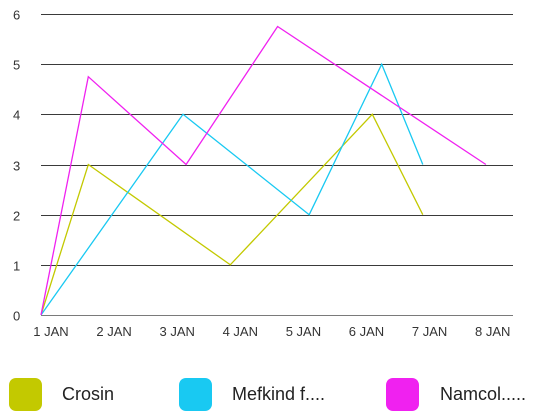 The image size is (546, 416). I want to click on y-tick-label: 1, so click(16, 266).